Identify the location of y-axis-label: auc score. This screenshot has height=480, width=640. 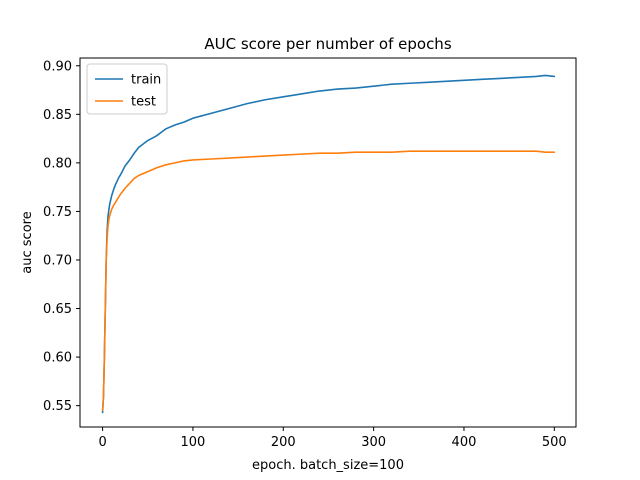
(27, 242).